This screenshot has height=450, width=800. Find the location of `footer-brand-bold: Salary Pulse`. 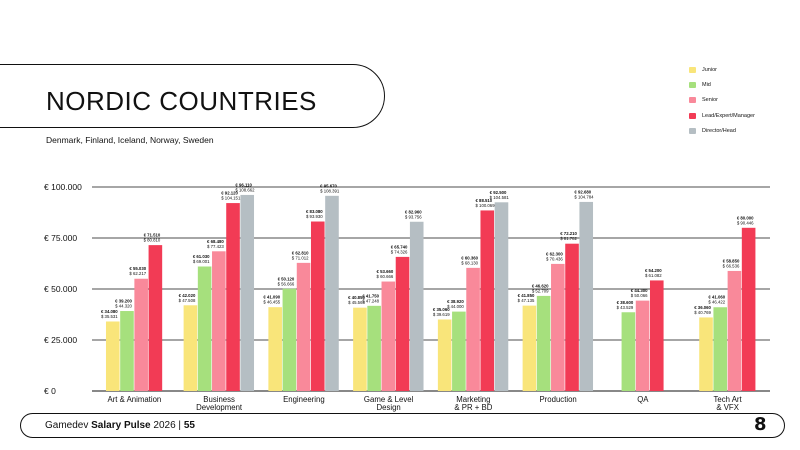

footer-brand-bold: Salary Pulse is located at coordinates (121, 425).